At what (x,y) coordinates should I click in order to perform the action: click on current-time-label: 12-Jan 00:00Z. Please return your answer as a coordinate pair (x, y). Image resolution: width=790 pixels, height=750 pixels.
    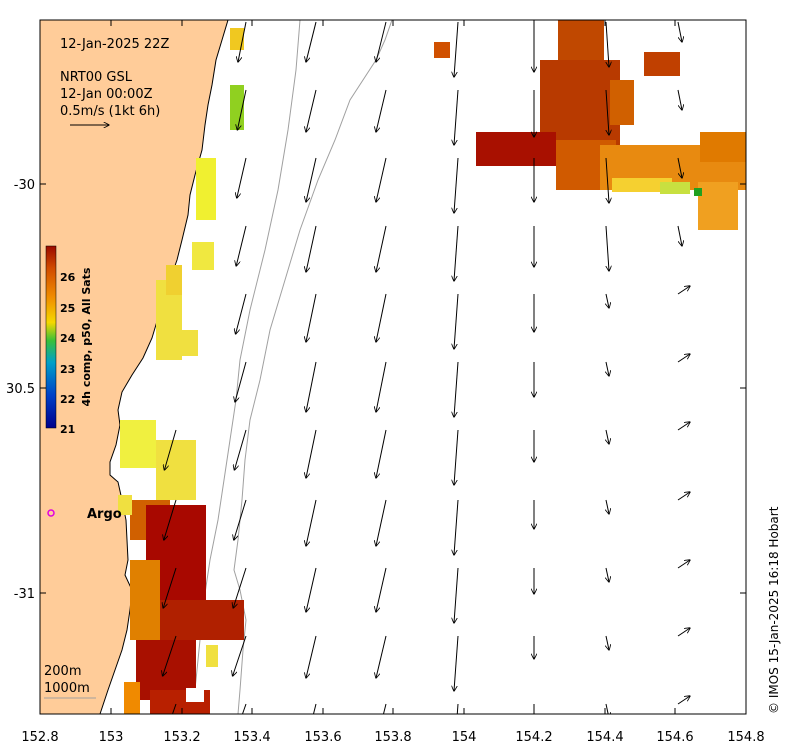
    Looking at the image, I should click on (106, 94).